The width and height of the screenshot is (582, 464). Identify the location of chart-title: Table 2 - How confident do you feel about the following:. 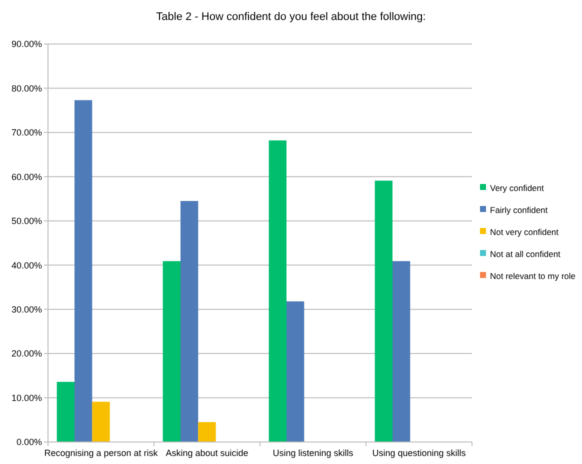
(291, 17).